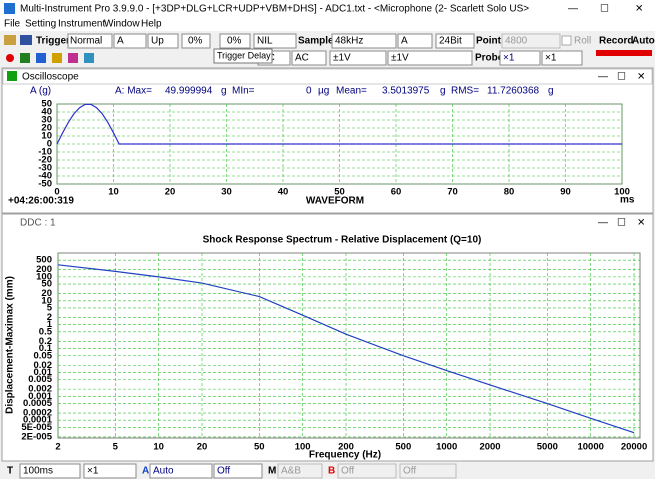  I want to click on readout: 3.5013975, so click(406, 91).